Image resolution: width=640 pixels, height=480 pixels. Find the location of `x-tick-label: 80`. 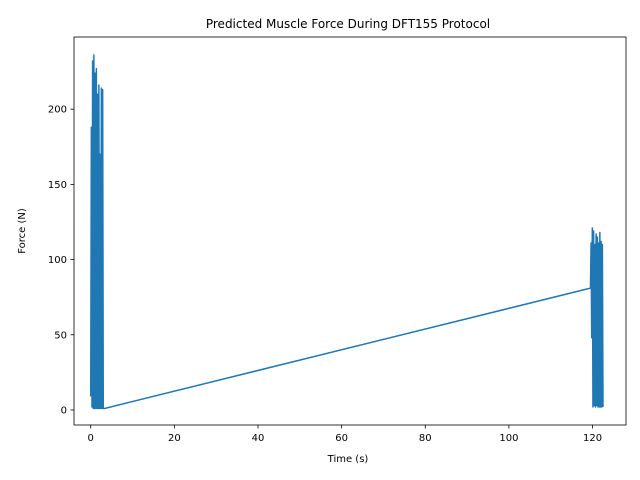

x-tick-label: 80 is located at coordinates (425, 438).